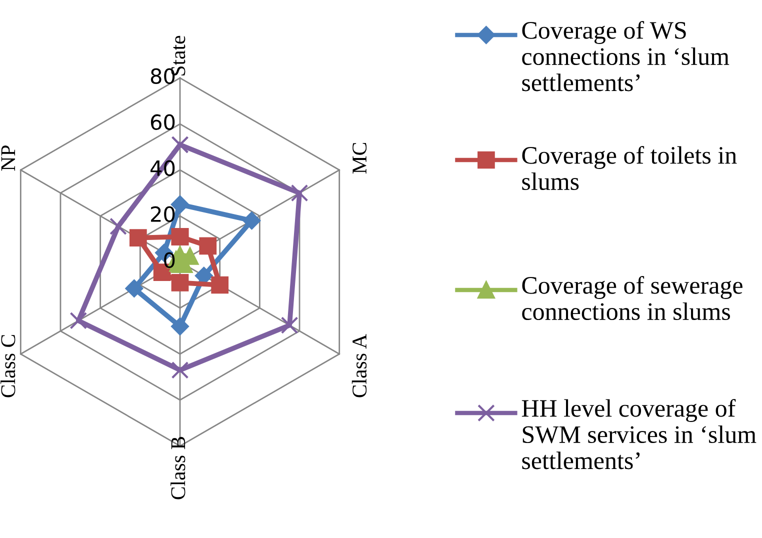 This screenshot has height=538, width=762. What do you see at coordinates (629, 168) in the screenshot?
I see `legend-label: Coverage of toilets in slums` at bounding box center [629, 168].